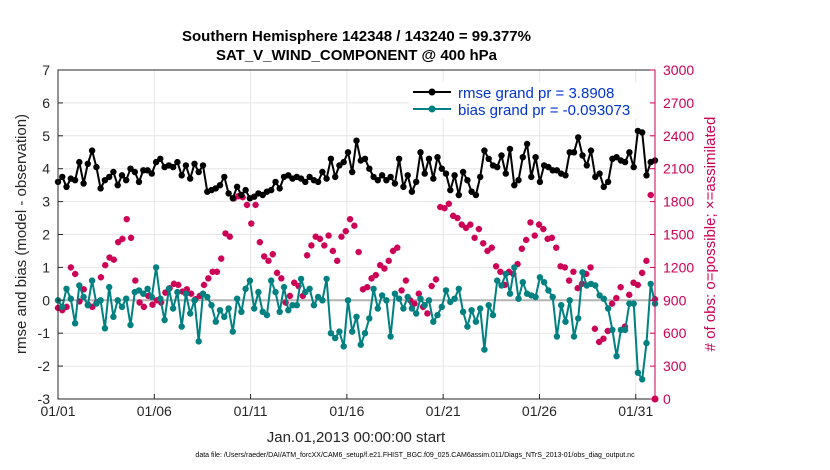 The image size is (830, 470). I want to click on x-tick-label: 01/31, so click(635, 411).